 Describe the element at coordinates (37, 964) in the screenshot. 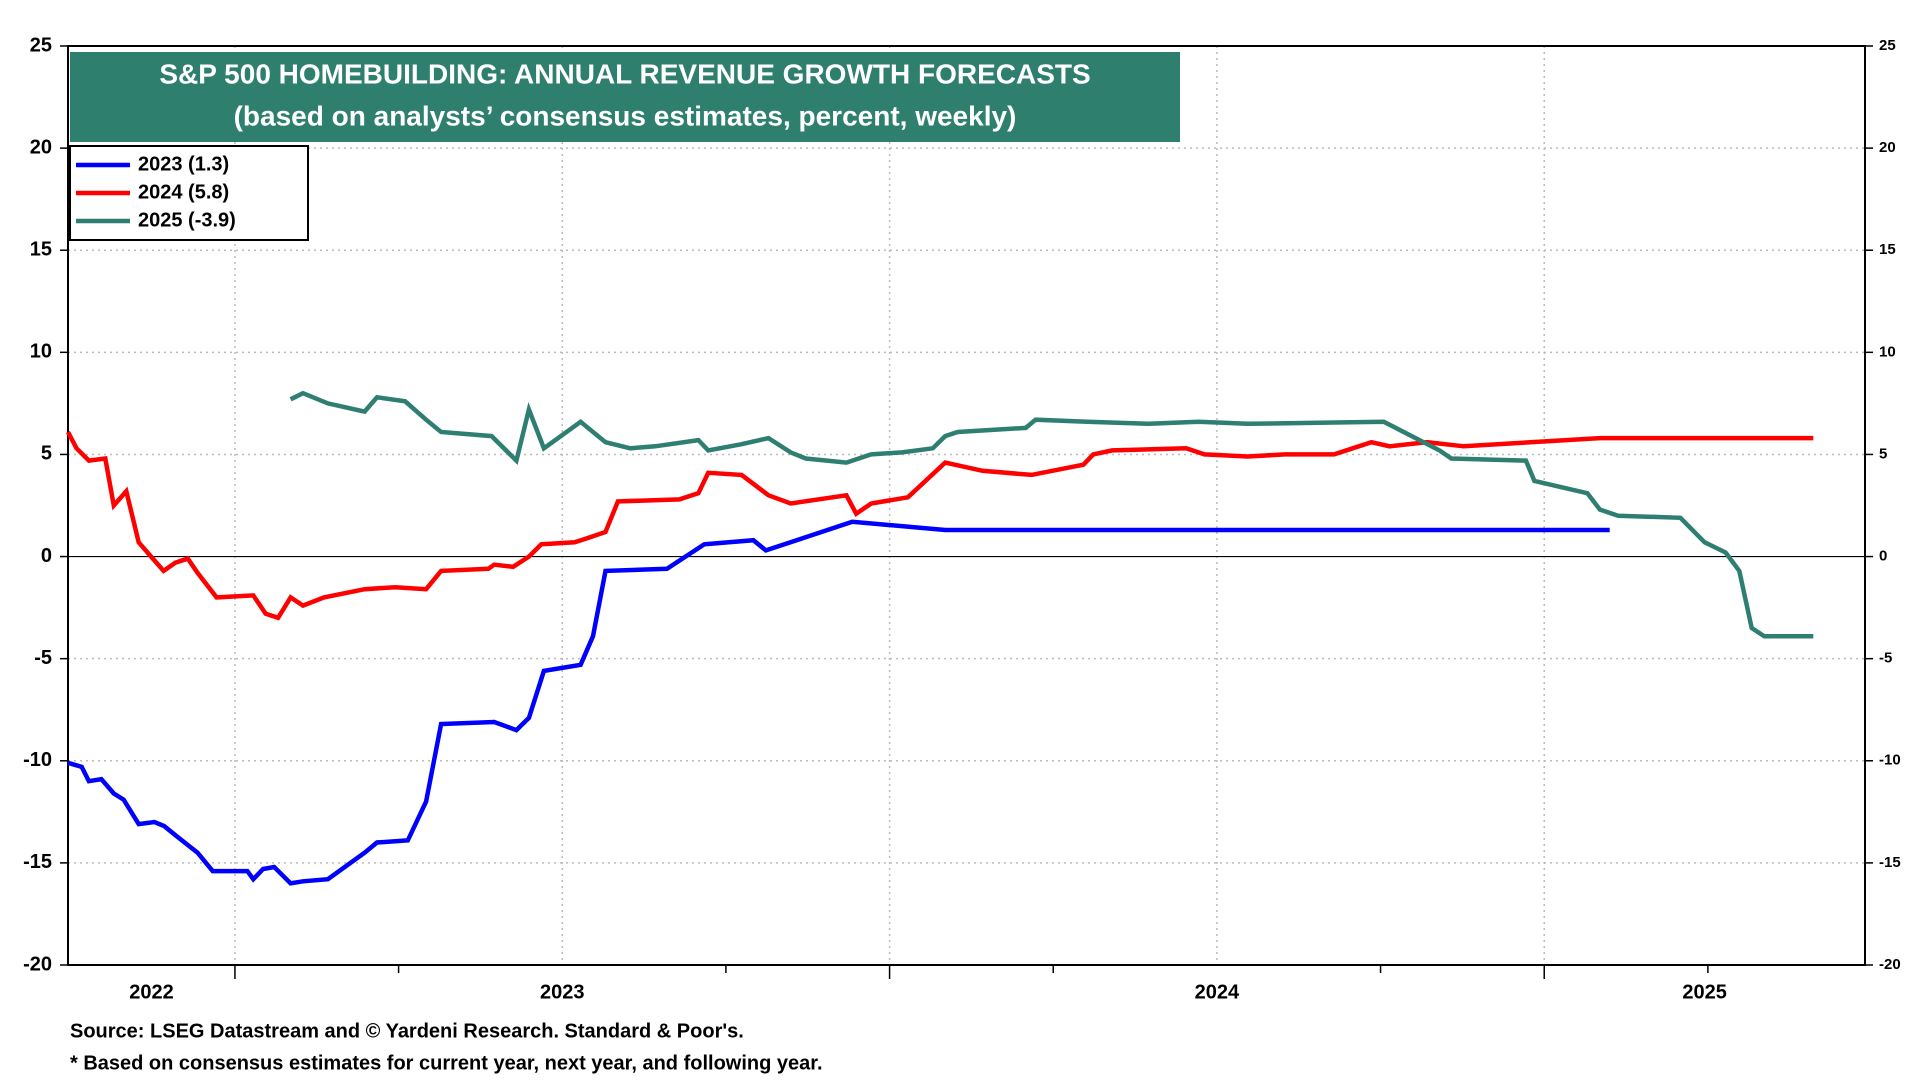

I see `y-tick-label: -20` at that location.